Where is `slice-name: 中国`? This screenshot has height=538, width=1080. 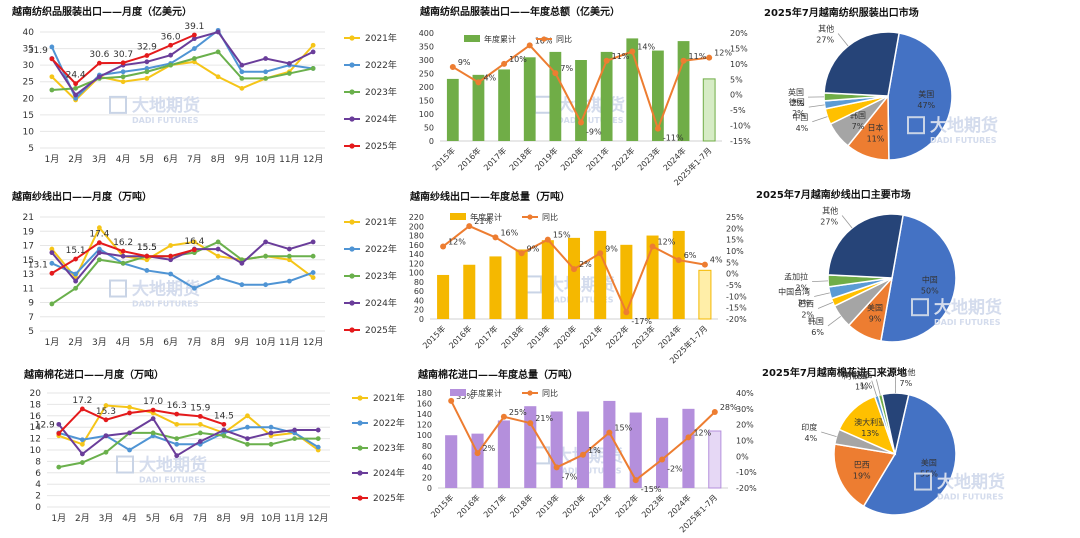 slice-name: 中国 is located at coordinates (930, 280).